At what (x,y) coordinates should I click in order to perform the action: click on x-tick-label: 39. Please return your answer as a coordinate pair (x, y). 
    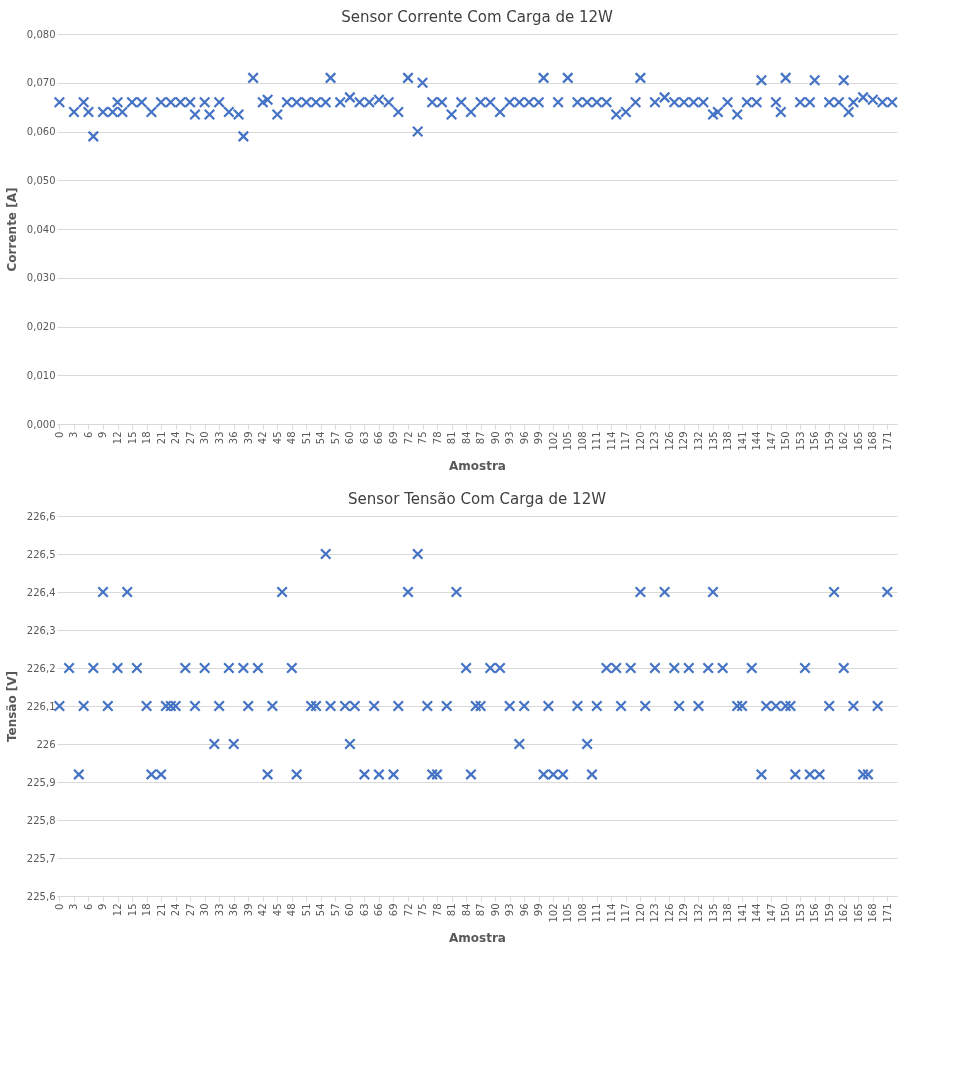
    Looking at the image, I should click on (248, 438).